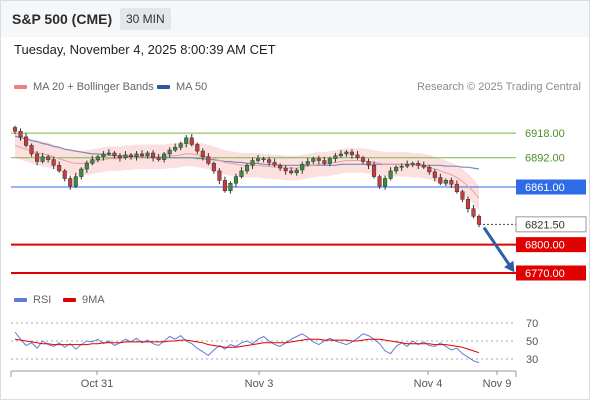  I want to click on ma20-swatch, so click(20, 87).